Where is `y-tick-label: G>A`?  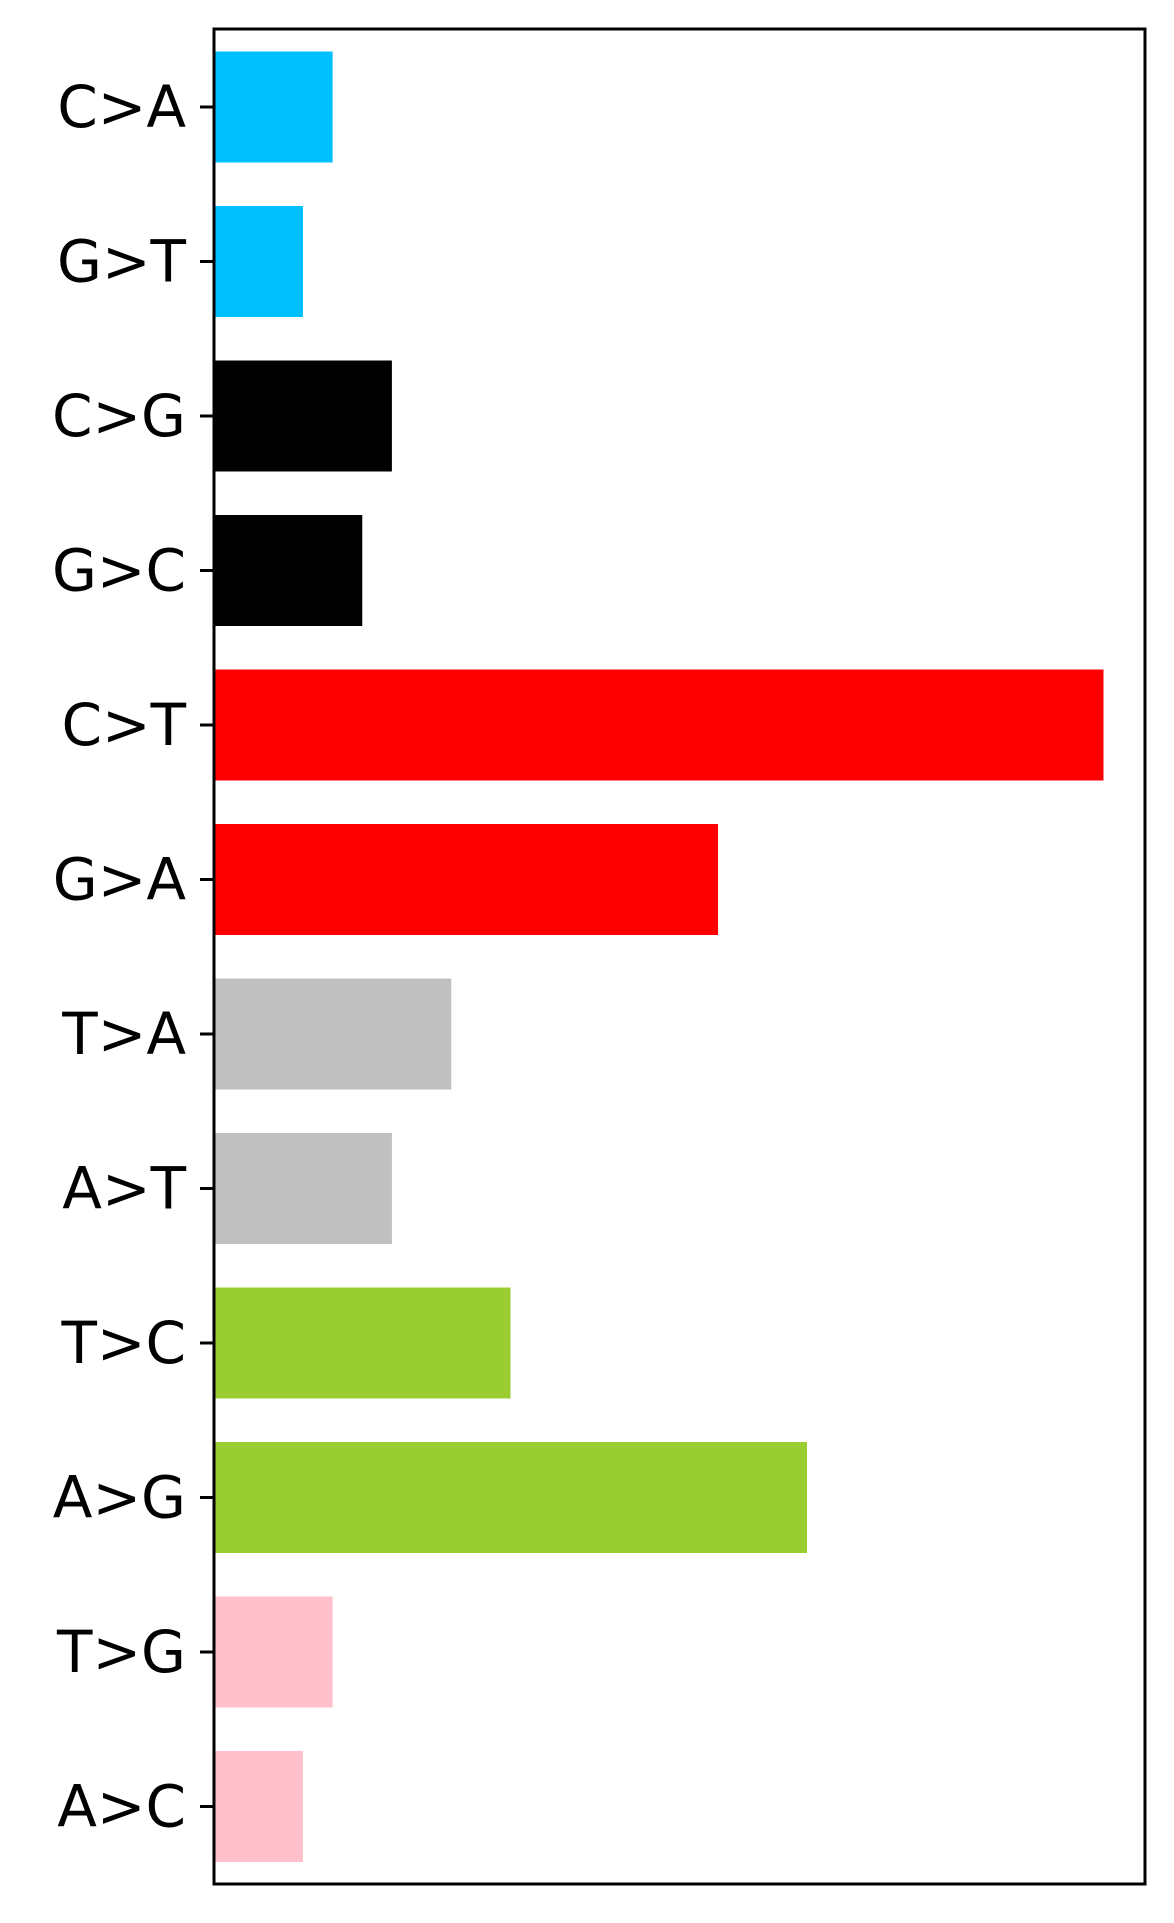 y-tick-label: G>A is located at coordinates (120, 880).